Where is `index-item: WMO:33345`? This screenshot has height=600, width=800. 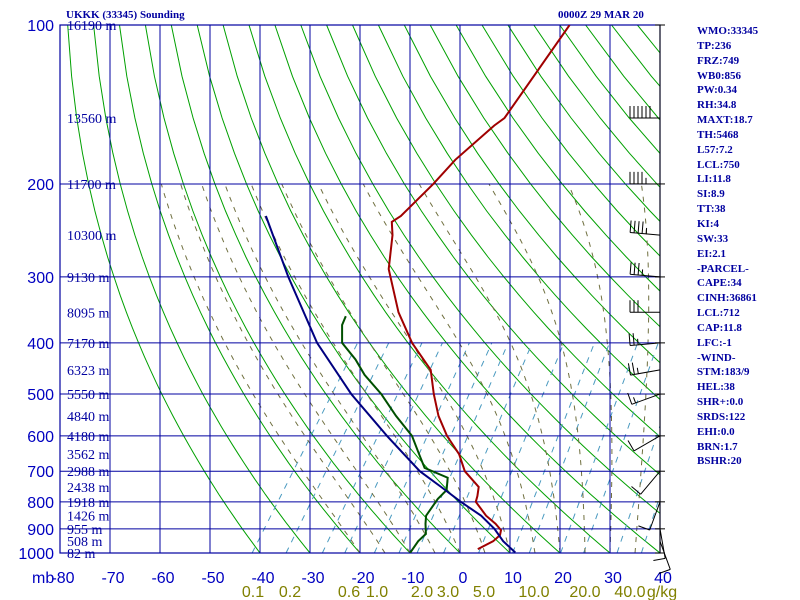 index-item: WMO:33345 is located at coordinates (728, 31).